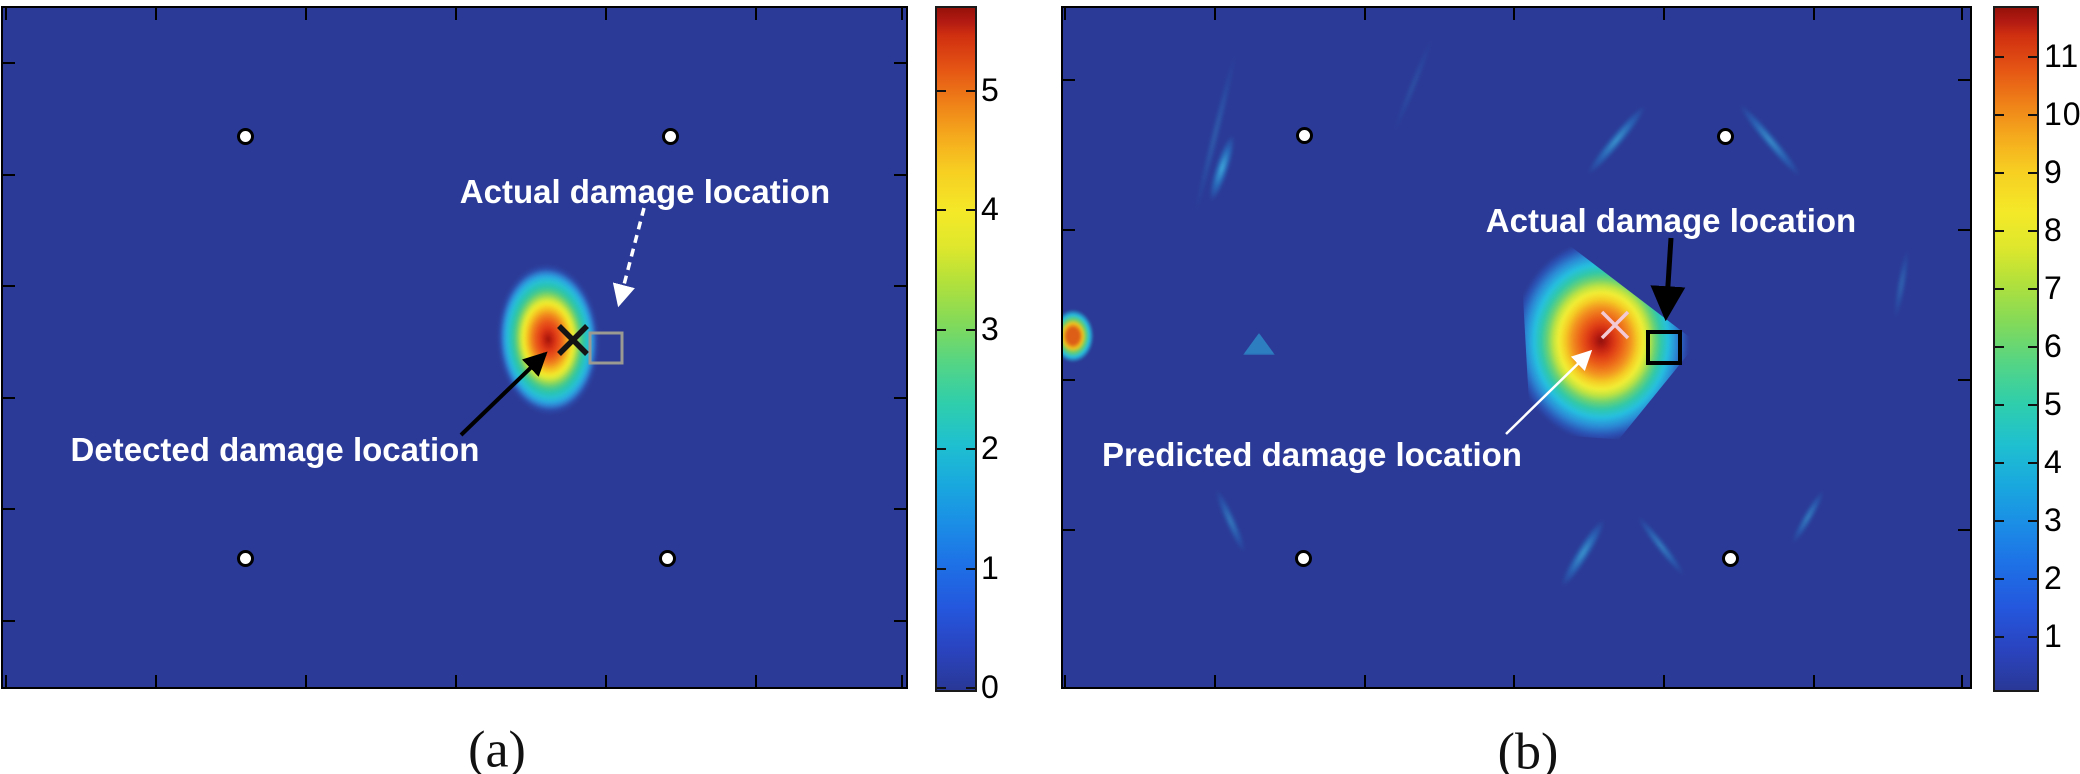  What do you see at coordinates (1595, 336) in the screenshot?
I see `markers-overlay-b` at bounding box center [1595, 336].